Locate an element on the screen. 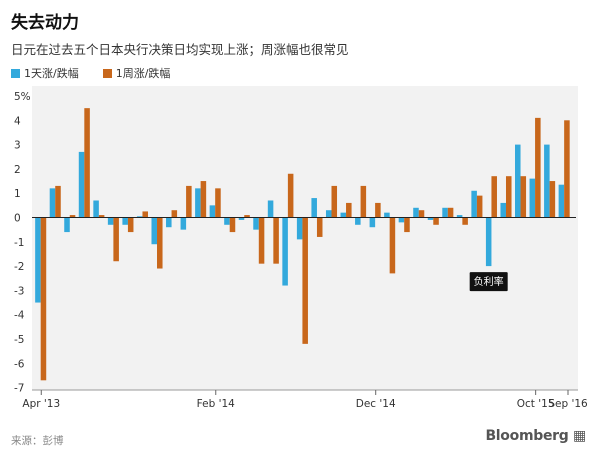 The image size is (600, 466). chart-title: 失去动力 is located at coordinates (45, 23).